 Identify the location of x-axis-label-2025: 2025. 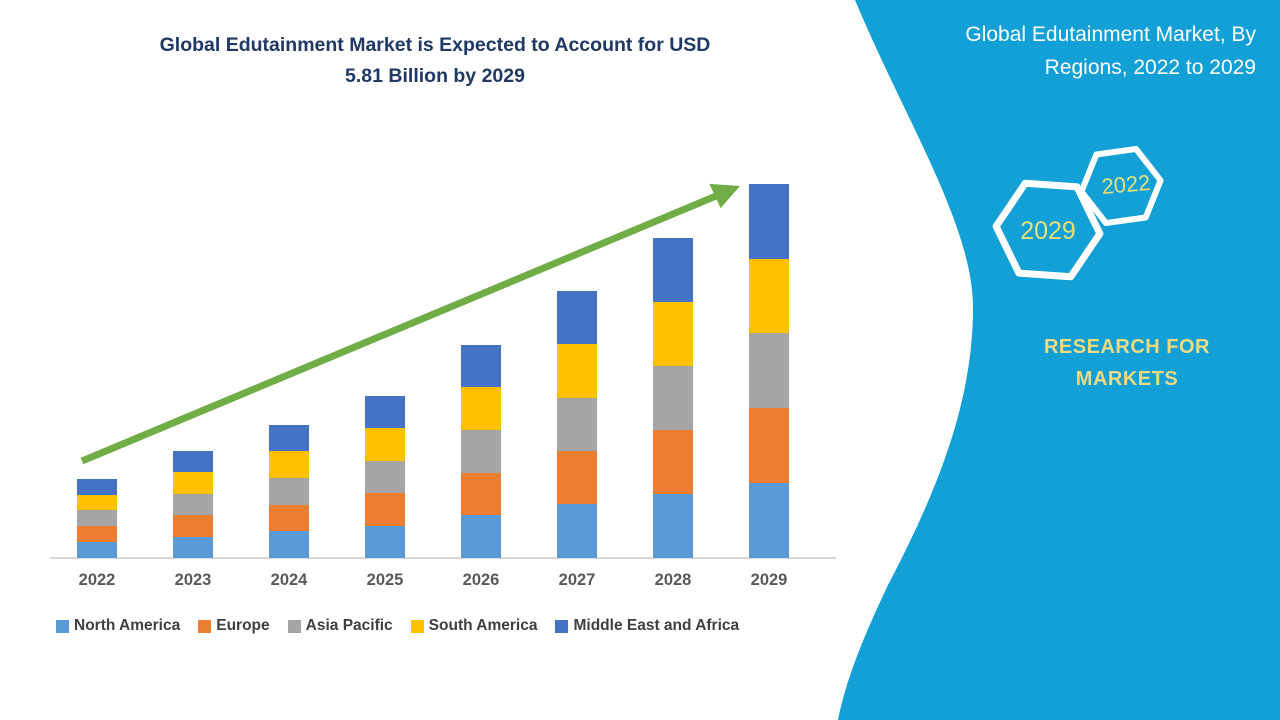
(385, 580).